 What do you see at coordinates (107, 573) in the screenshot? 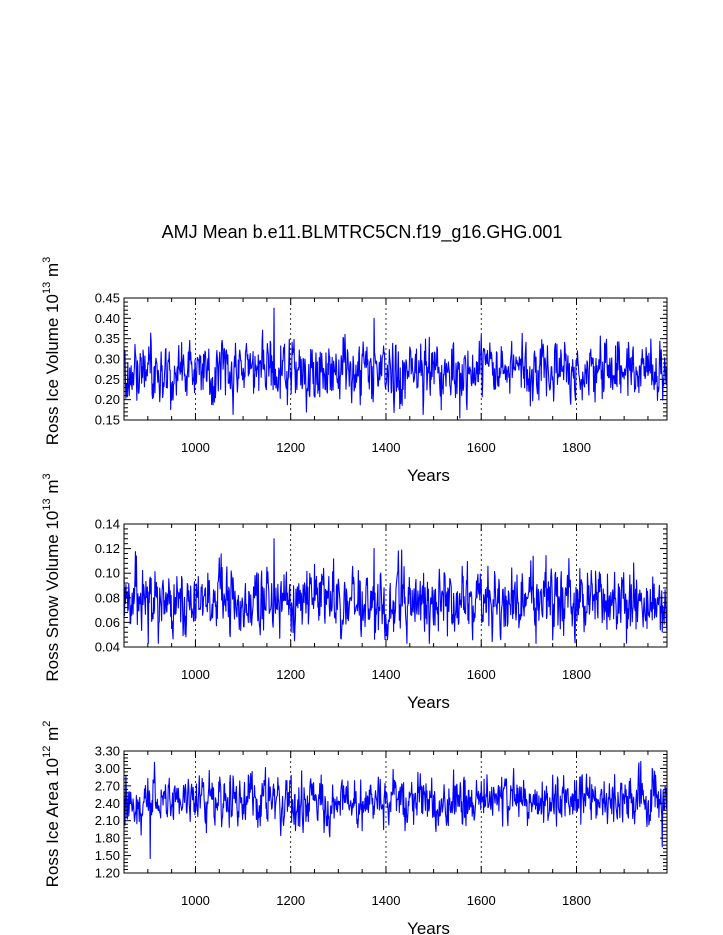
I see `y-tick-label: 0.10` at bounding box center [107, 573].